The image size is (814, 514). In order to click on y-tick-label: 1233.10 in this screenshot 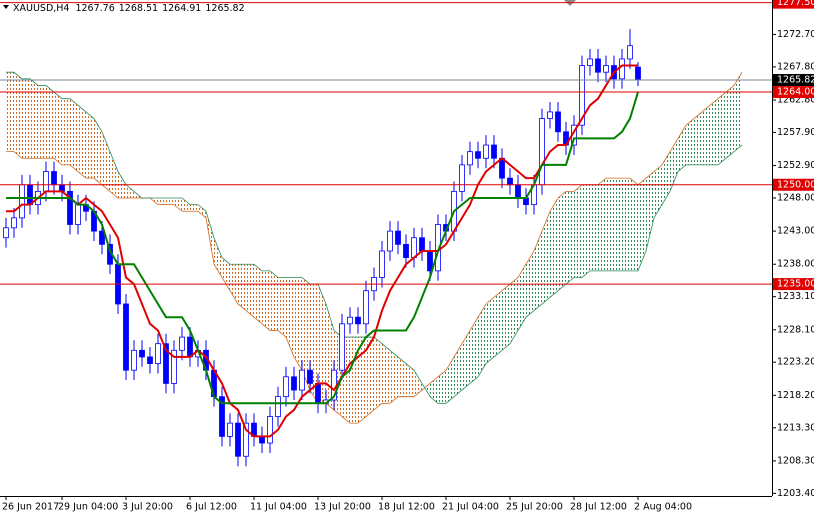, I will do `click(795, 296)`.